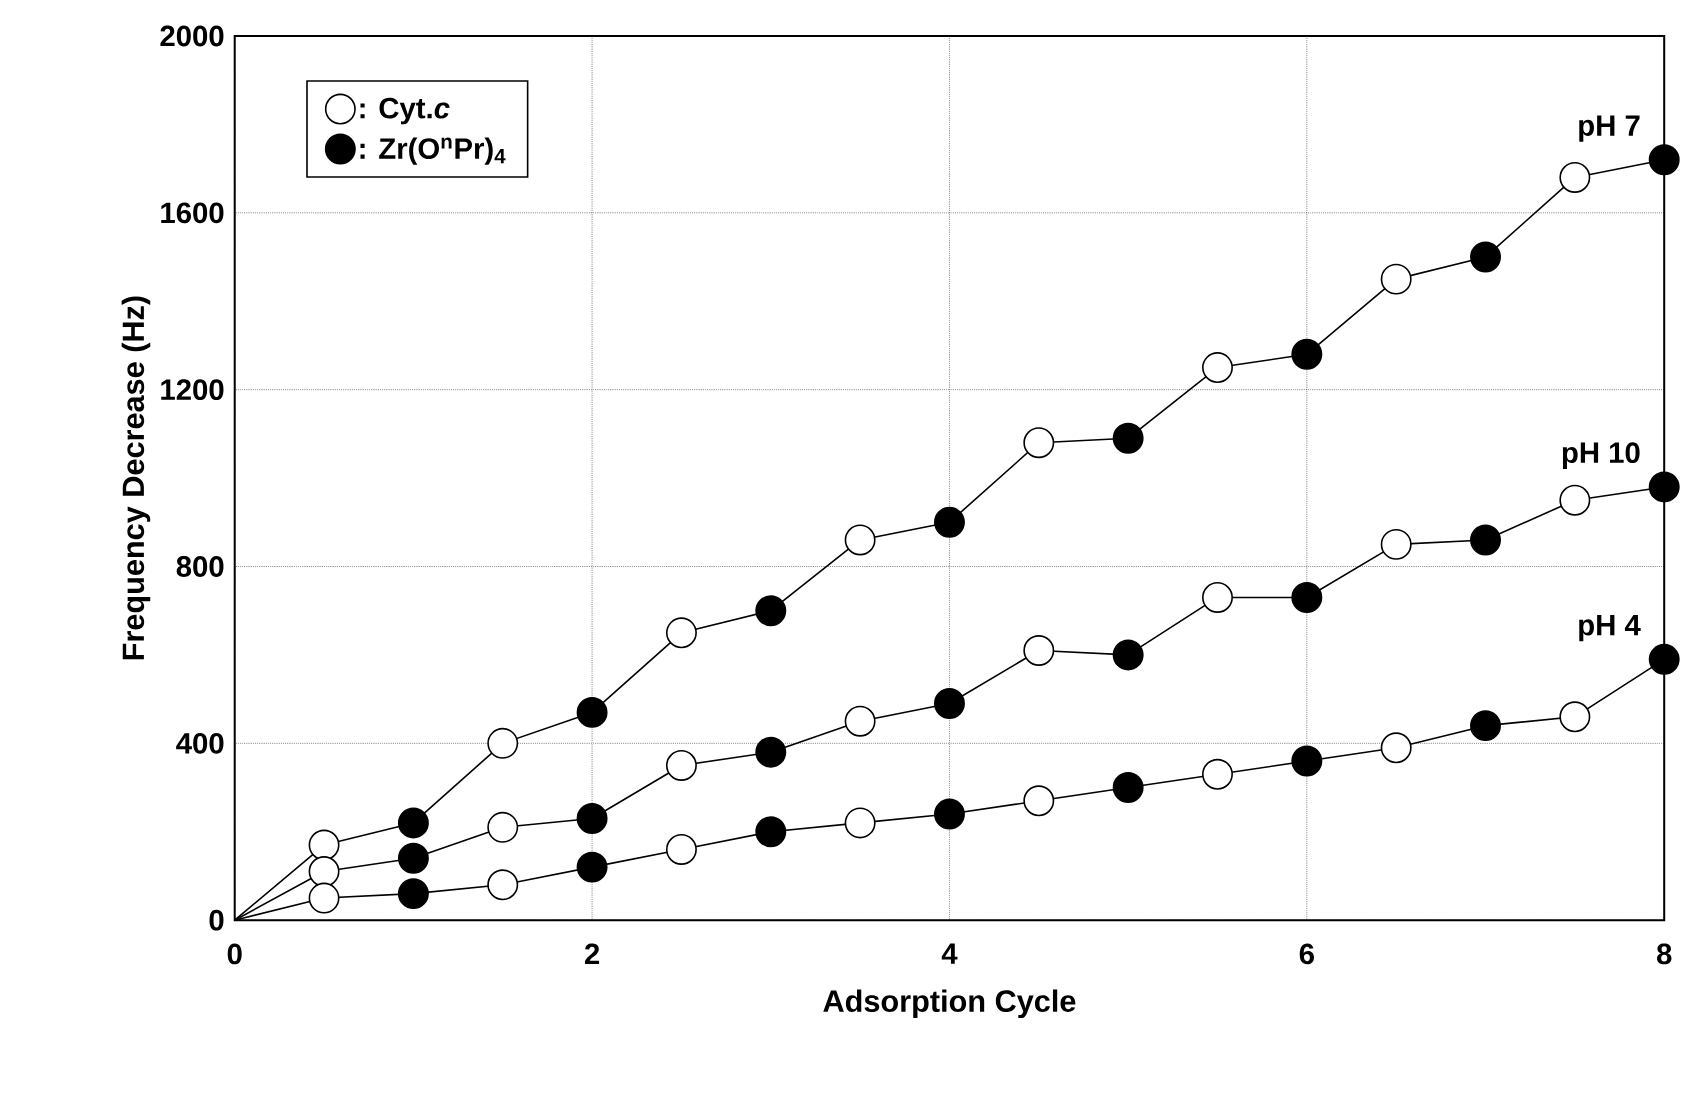 This screenshot has width=1683, height=1103. What do you see at coordinates (192, 390) in the screenshot?
I see `y-tick-label: 1200` at bounding box center [192, 390].